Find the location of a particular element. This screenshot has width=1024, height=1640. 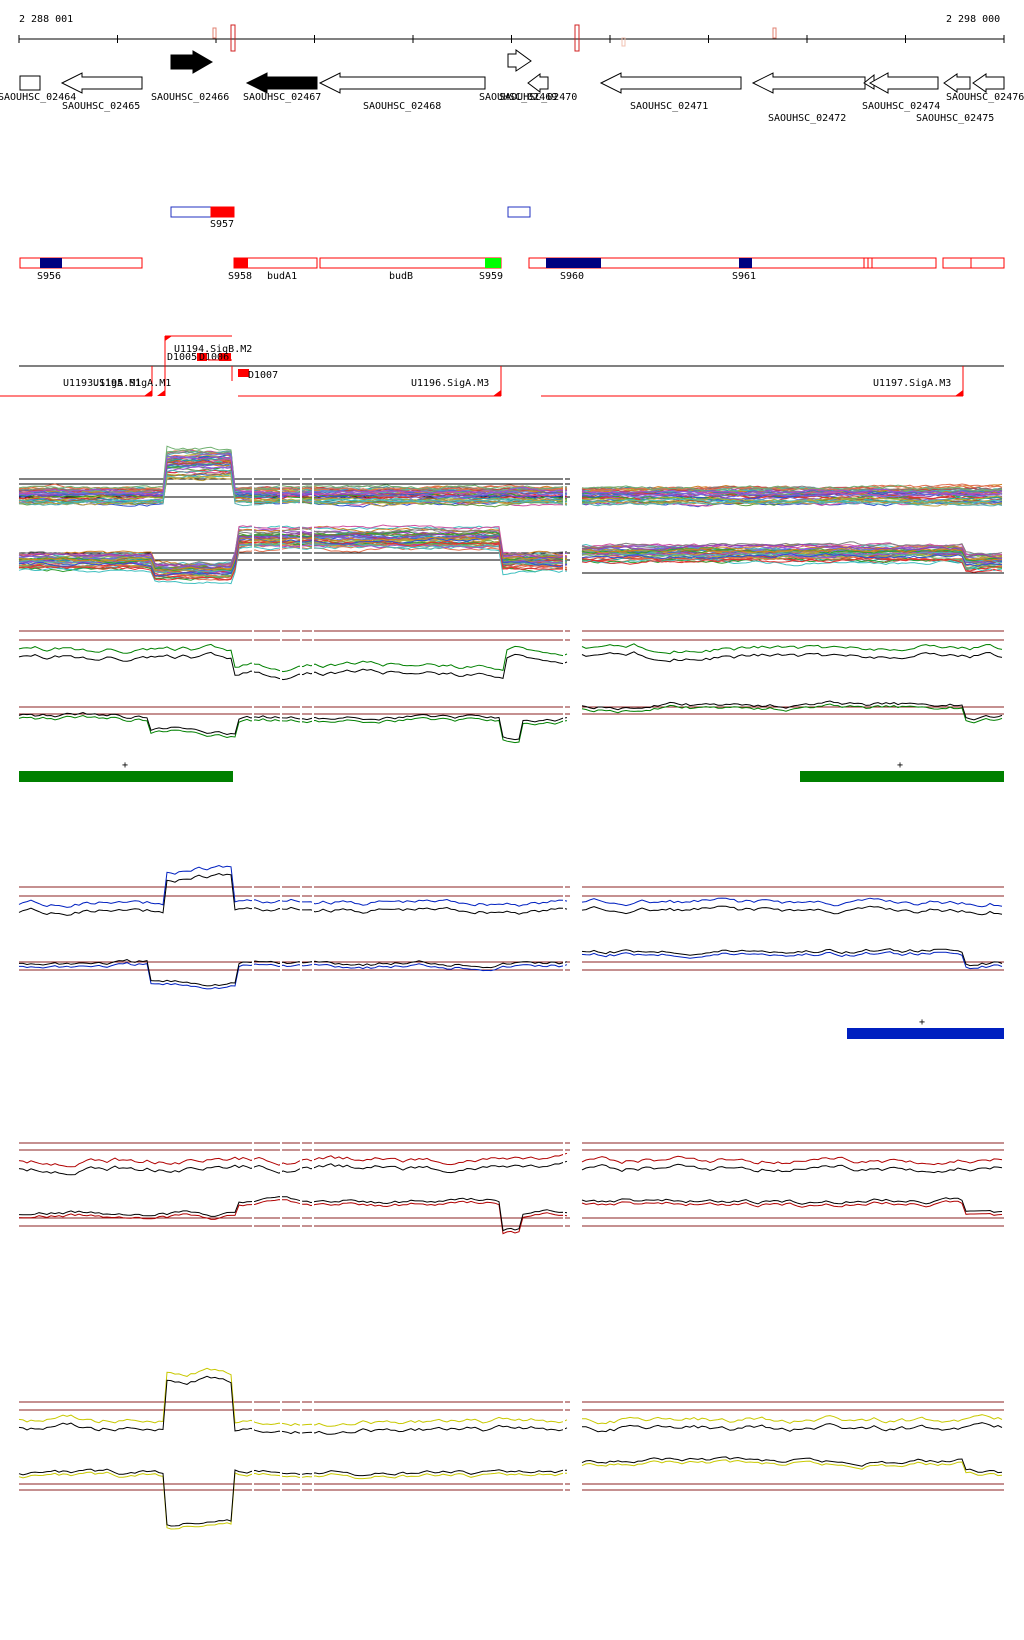

gene-label: SAOUHSC_02465 is located at coordinates (101, 106).